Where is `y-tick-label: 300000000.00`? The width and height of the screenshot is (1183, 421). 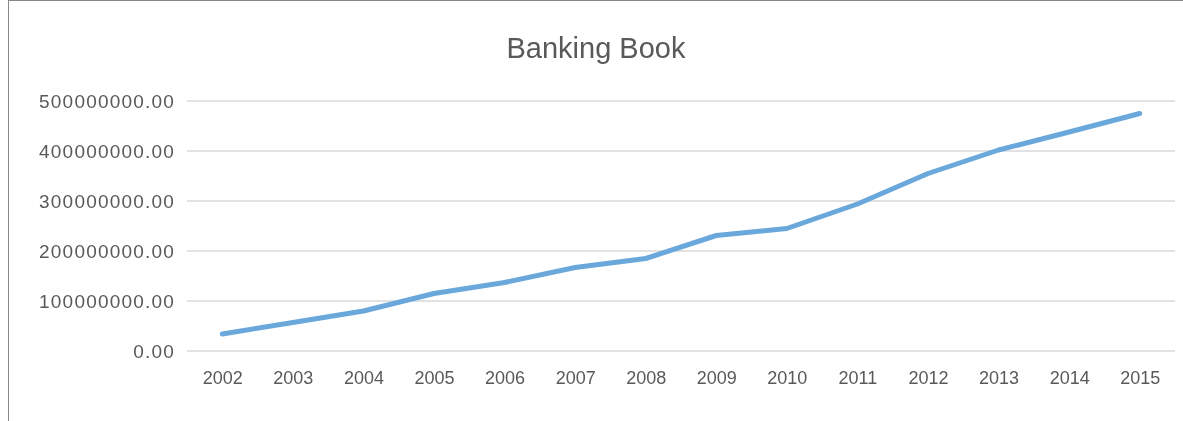 y-tick-label: 300000000.00 is located at coordinates (107, 201).